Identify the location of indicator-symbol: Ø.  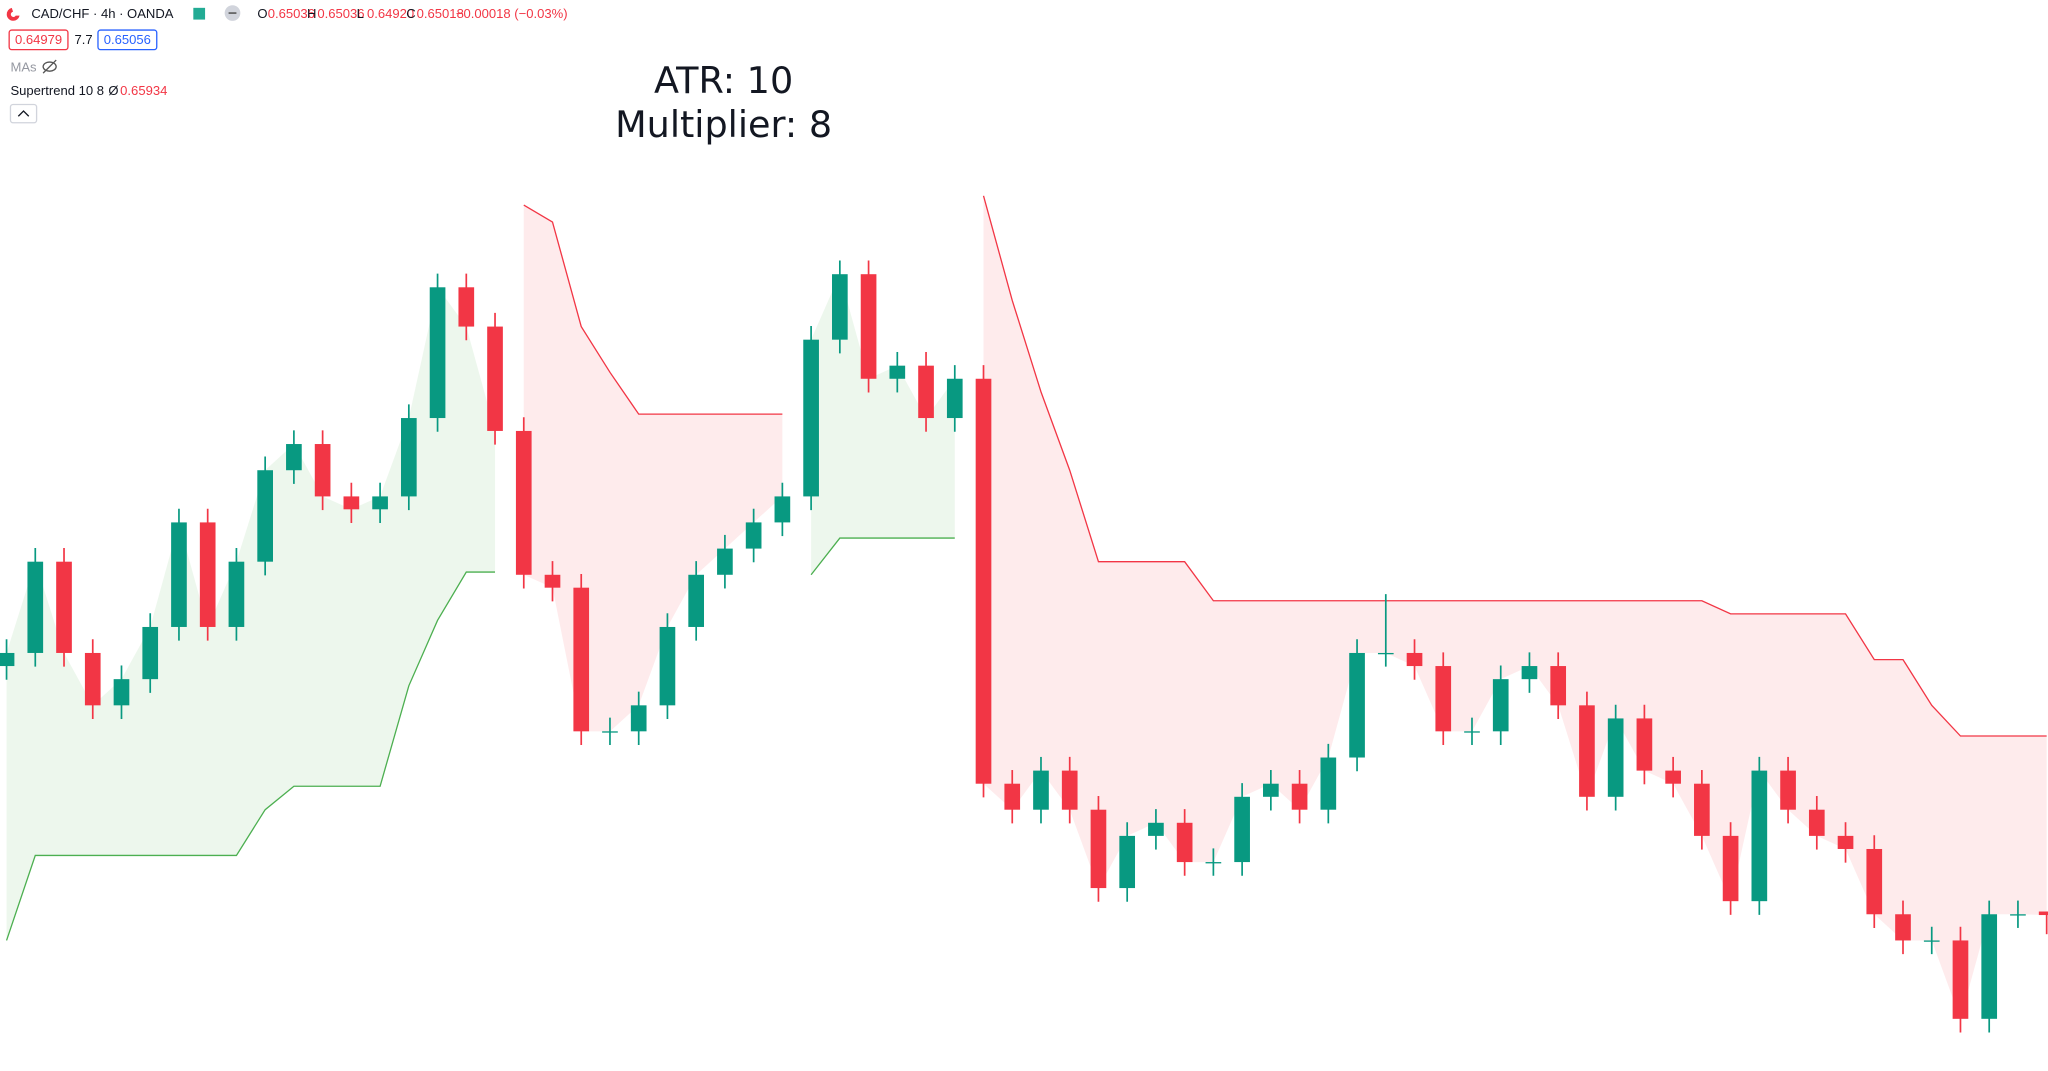
(113, 90).